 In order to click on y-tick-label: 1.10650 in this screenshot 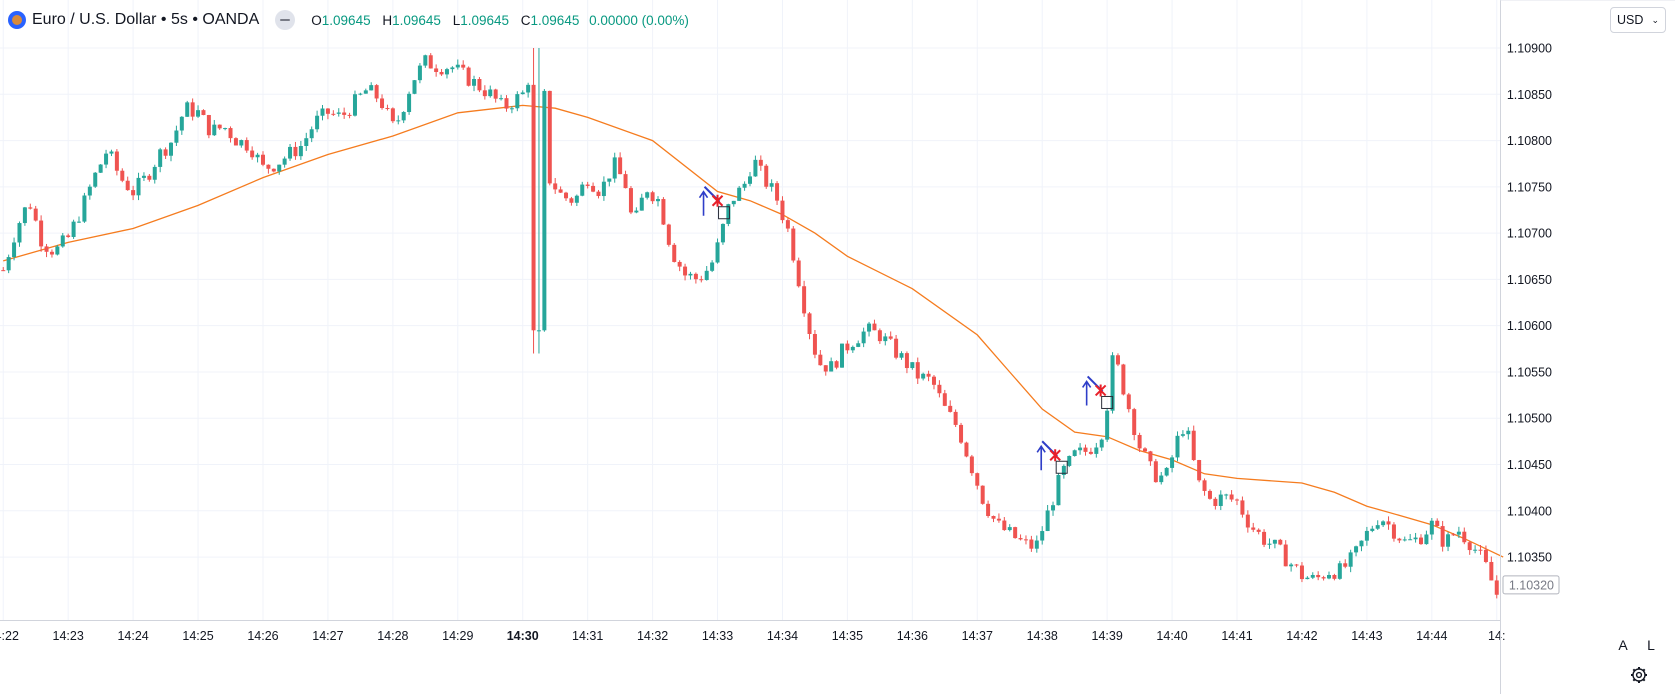, I will do `click(1529, 280)`.